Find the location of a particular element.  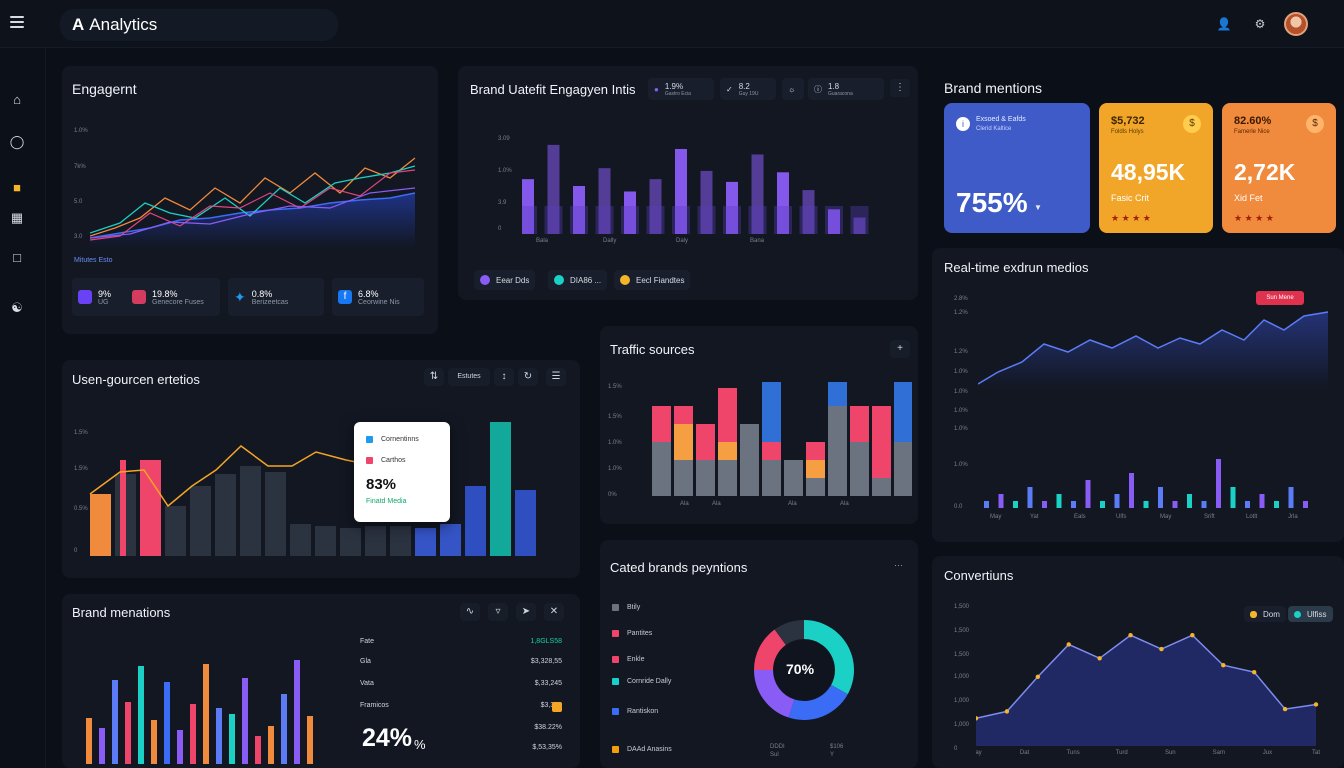

realtime-line is located at coordinates (1153, 349).